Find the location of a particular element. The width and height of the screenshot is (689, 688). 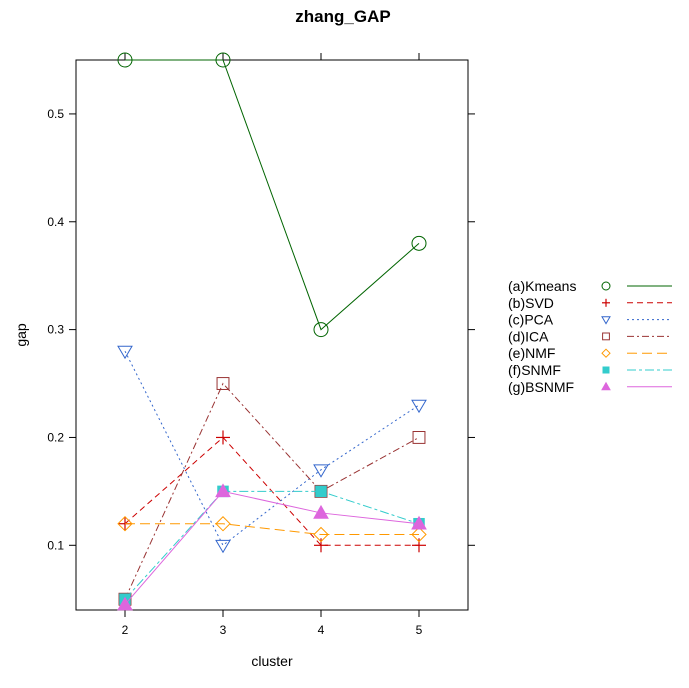

x-tick-label: 4 is located at coordinates (321, 630).